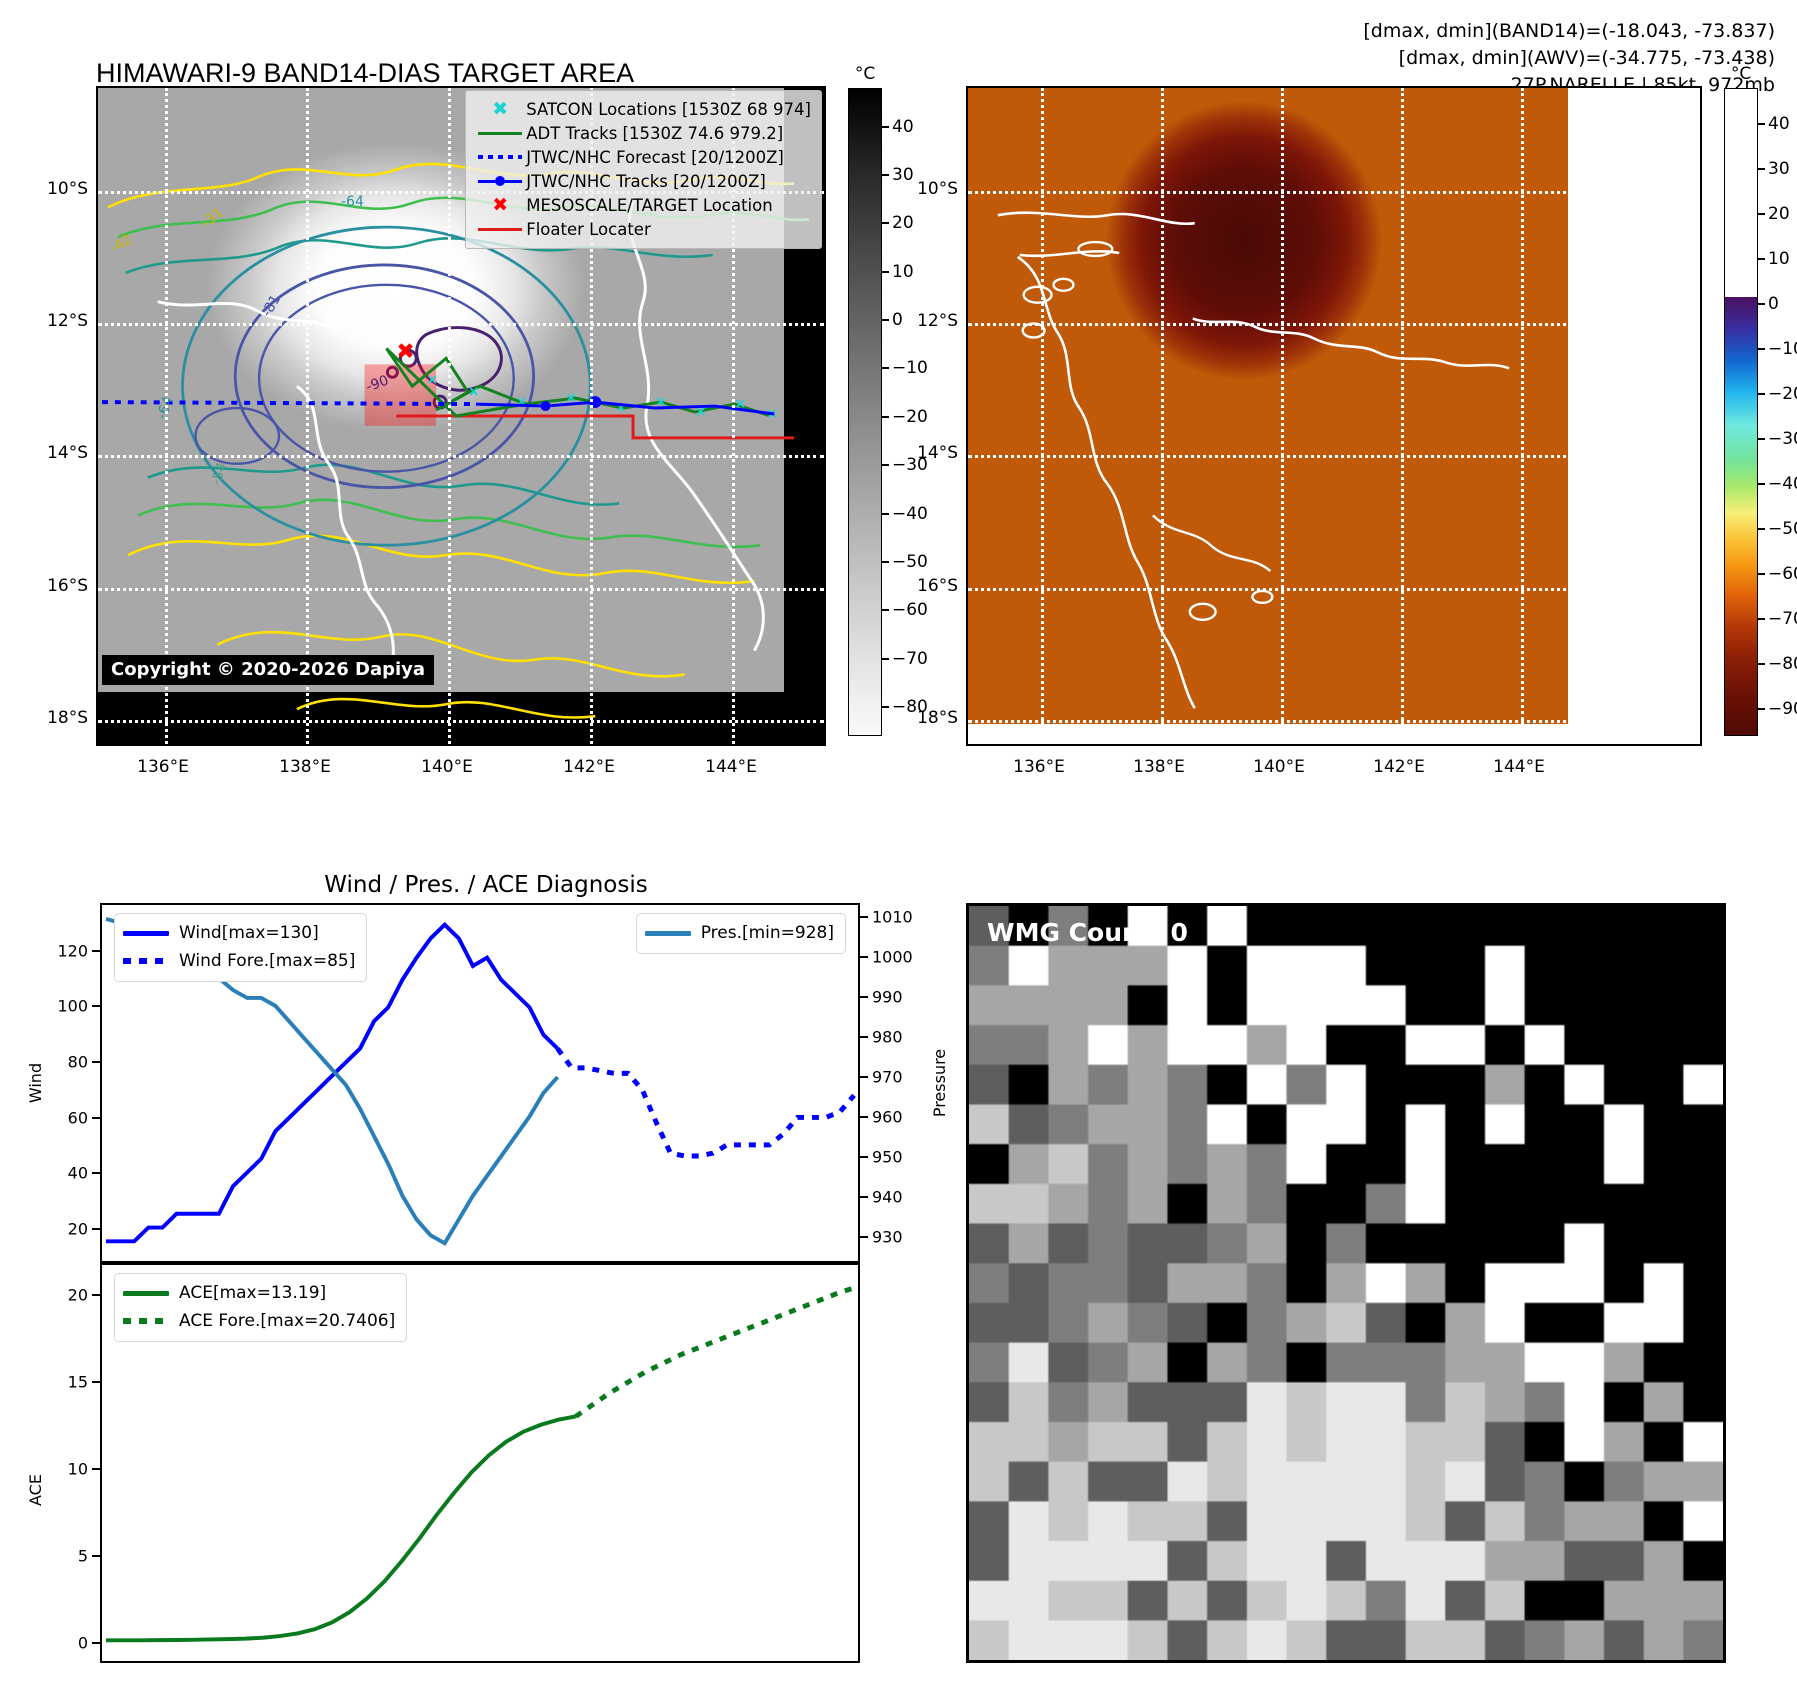  Describe the element at coordinates (668, 109) in the screenshot. I see `legend-label-satcon: SATCON Locations [1530Z 68 974]` at that location.